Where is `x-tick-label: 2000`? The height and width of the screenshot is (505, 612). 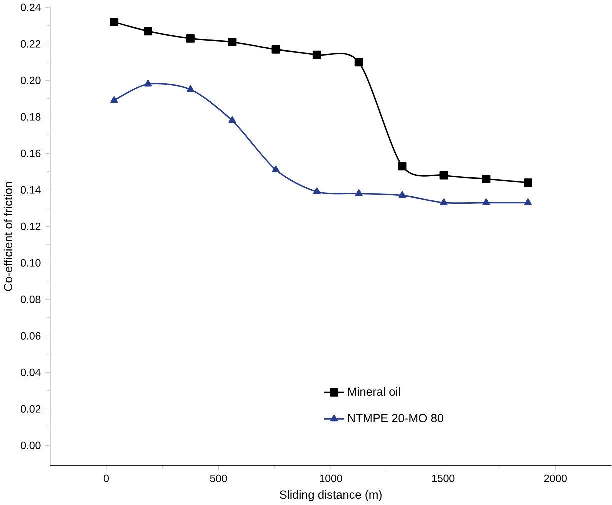 x-tick-label: 2000 is located at coordinates (555, 478).